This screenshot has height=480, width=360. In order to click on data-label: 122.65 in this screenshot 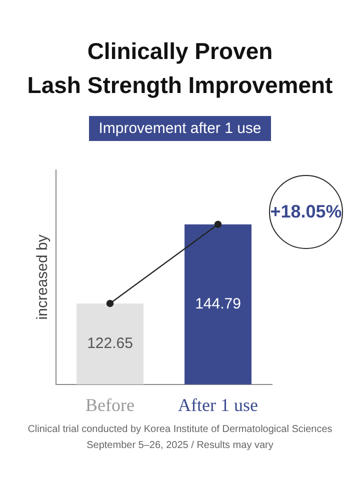, I will do `click(110, 343)`.